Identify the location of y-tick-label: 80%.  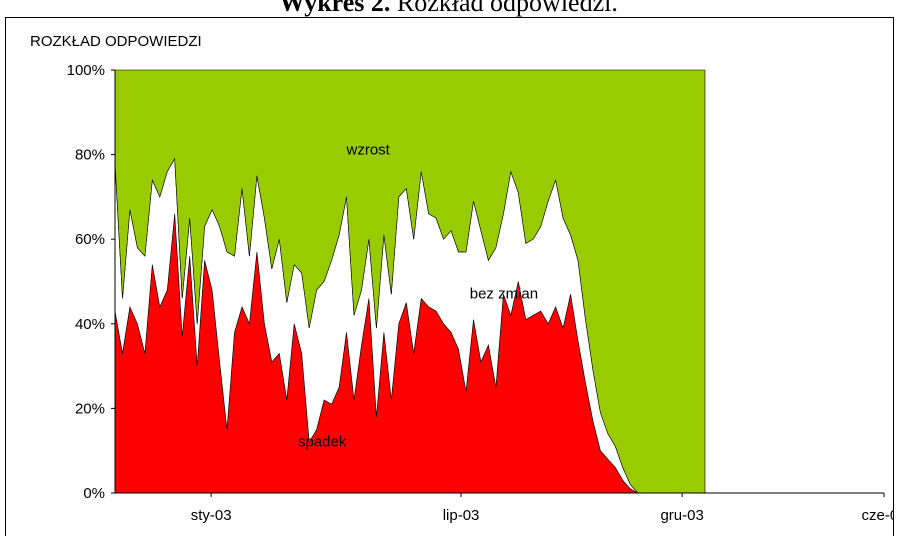
(90, 155).